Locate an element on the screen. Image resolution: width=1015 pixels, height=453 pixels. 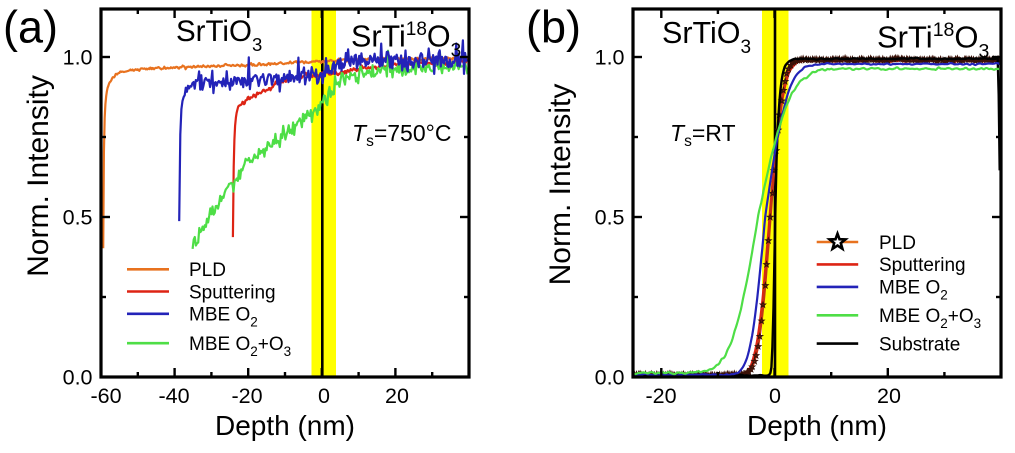
svg-text: Substrate is located at coordinates (919, 344).